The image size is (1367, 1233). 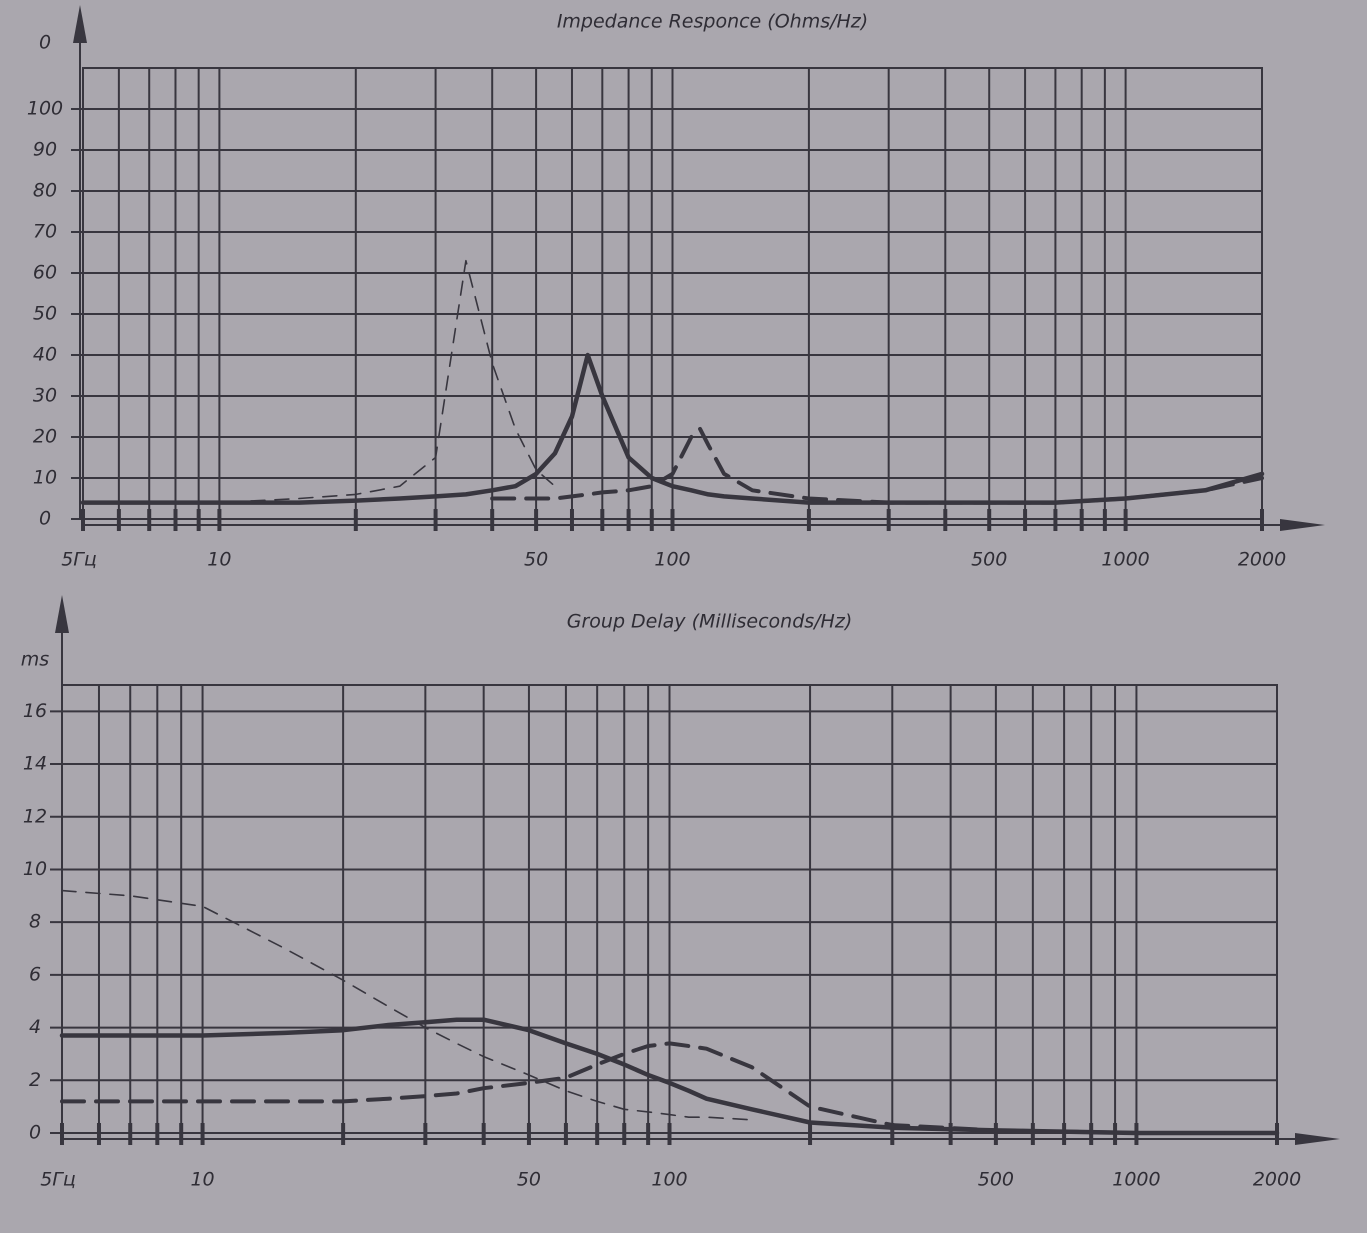 What do you see at coordinates (35, 816) in the screenshot?
I see `y-tick-label: 12` at bounding box center [35, 816].